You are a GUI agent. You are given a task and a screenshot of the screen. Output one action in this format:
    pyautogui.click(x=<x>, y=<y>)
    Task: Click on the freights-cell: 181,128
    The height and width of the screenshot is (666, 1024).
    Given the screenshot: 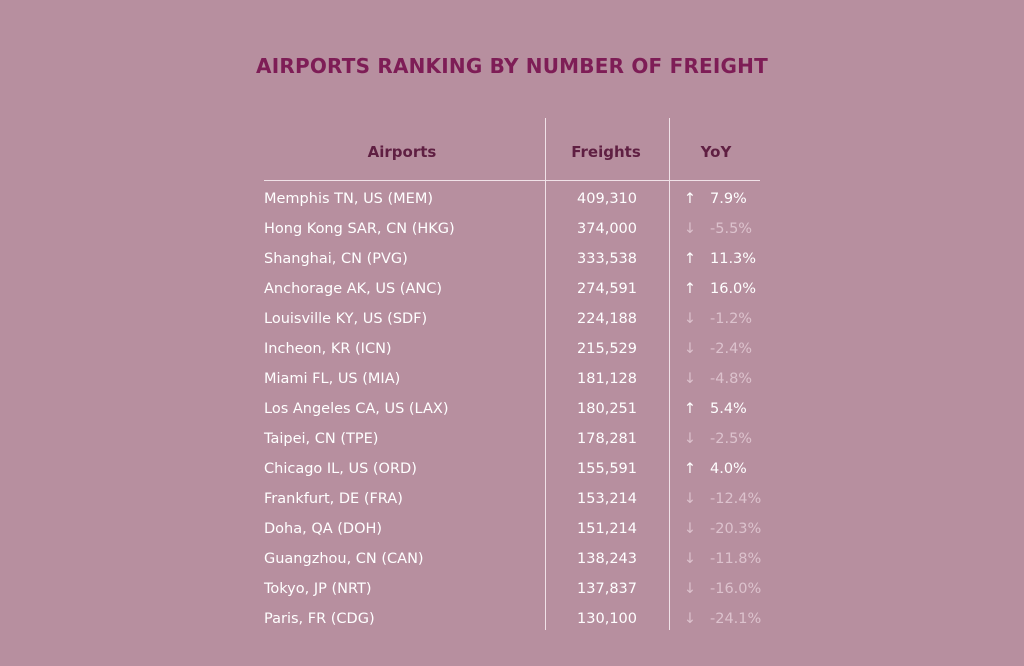 What is the action you would take?
    pyautogui.click(x=607, y=379)
    